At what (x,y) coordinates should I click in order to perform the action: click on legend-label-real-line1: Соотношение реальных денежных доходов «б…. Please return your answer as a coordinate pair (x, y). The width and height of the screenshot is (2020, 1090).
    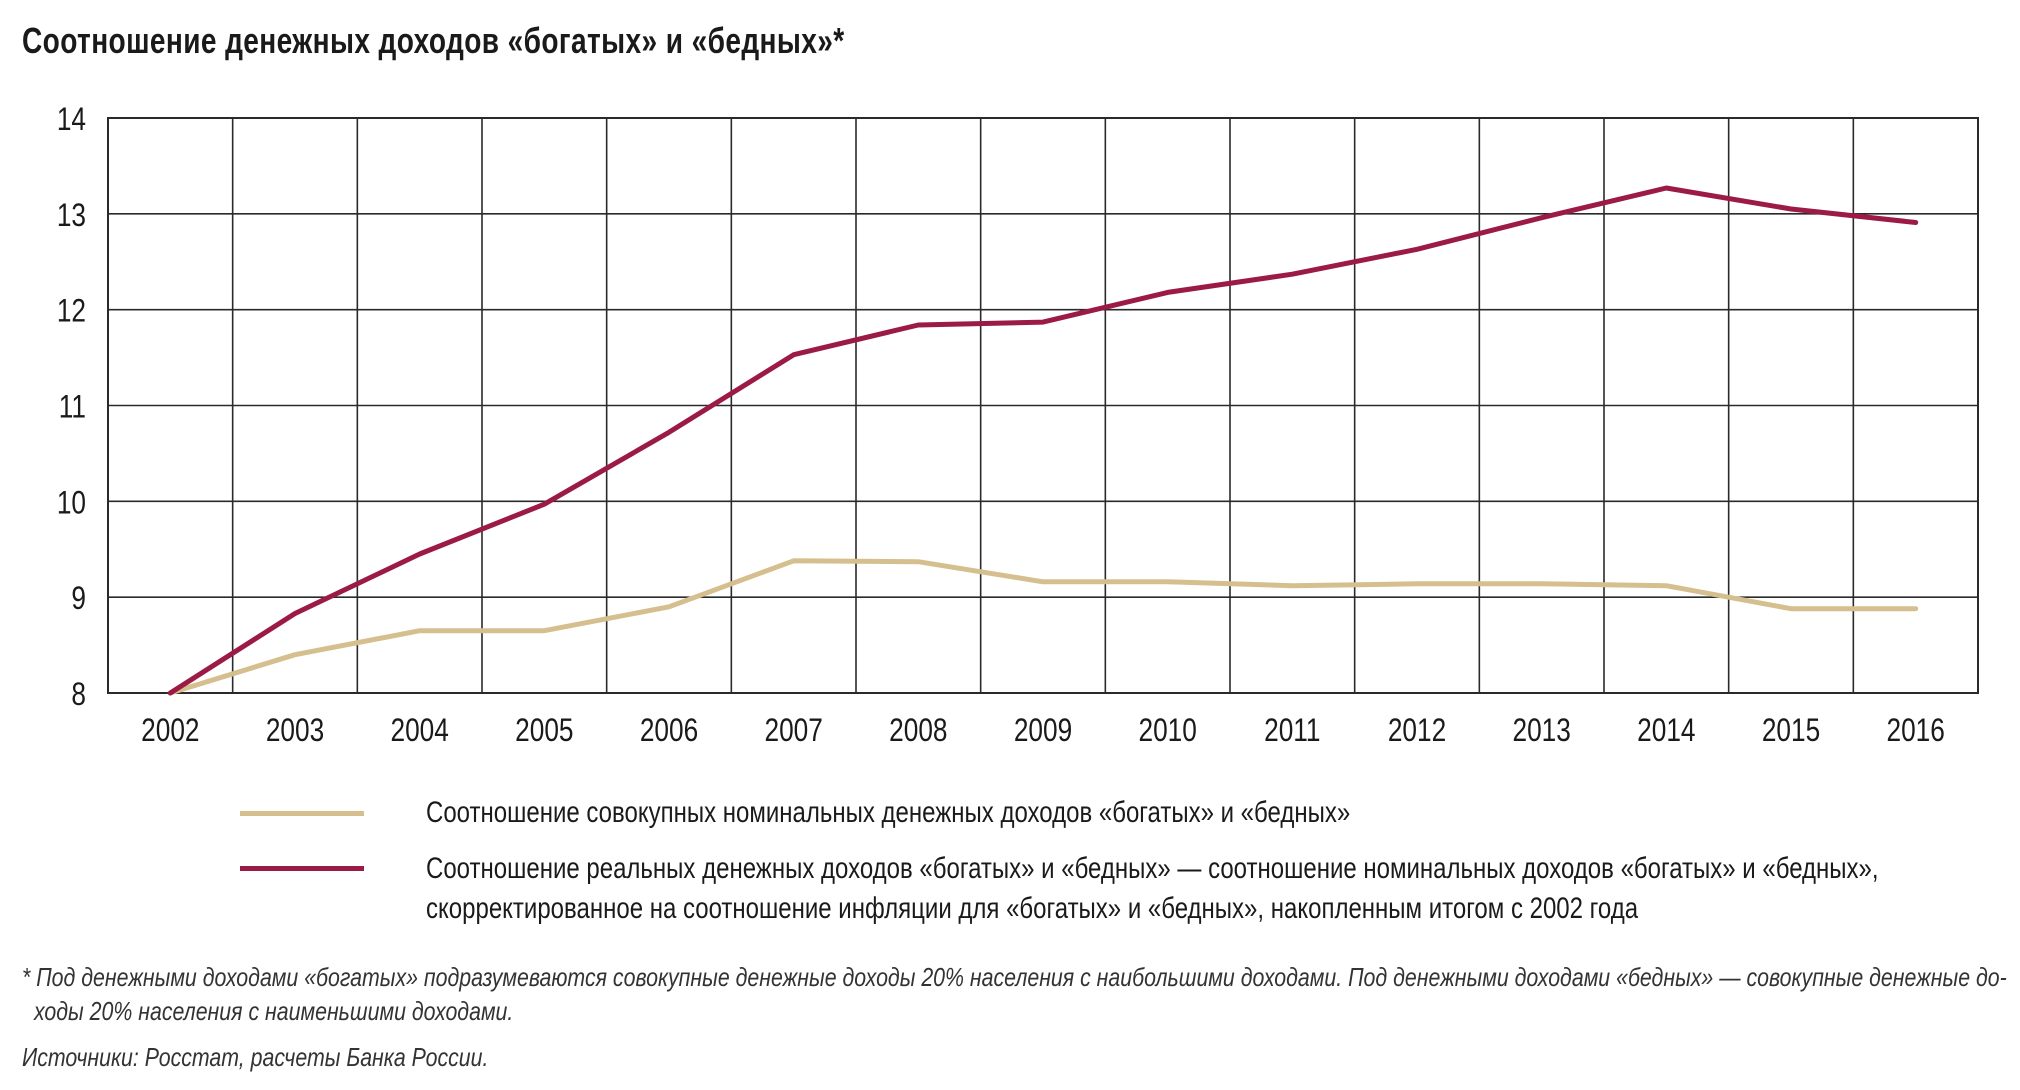
    Looking at the image, I should click on (1152, 868).